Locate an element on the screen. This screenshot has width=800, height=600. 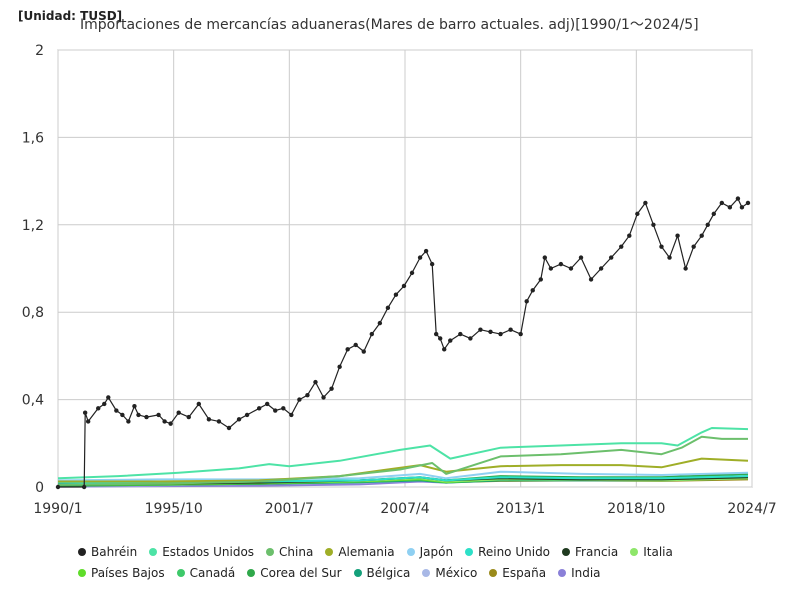
x-tick-label: 2024/7 is located at coordinates (751, 509).